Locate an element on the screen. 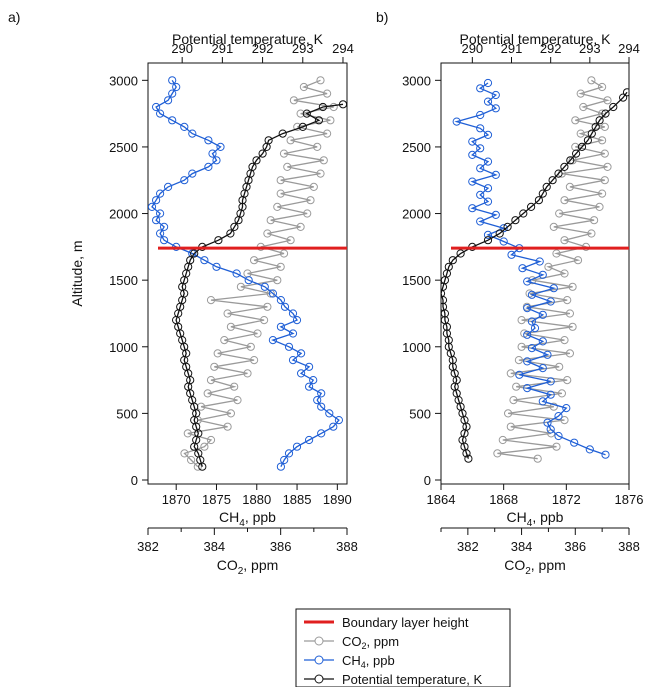 The image size is (648, 687). legend-marker is located at coordinates (319, 660).